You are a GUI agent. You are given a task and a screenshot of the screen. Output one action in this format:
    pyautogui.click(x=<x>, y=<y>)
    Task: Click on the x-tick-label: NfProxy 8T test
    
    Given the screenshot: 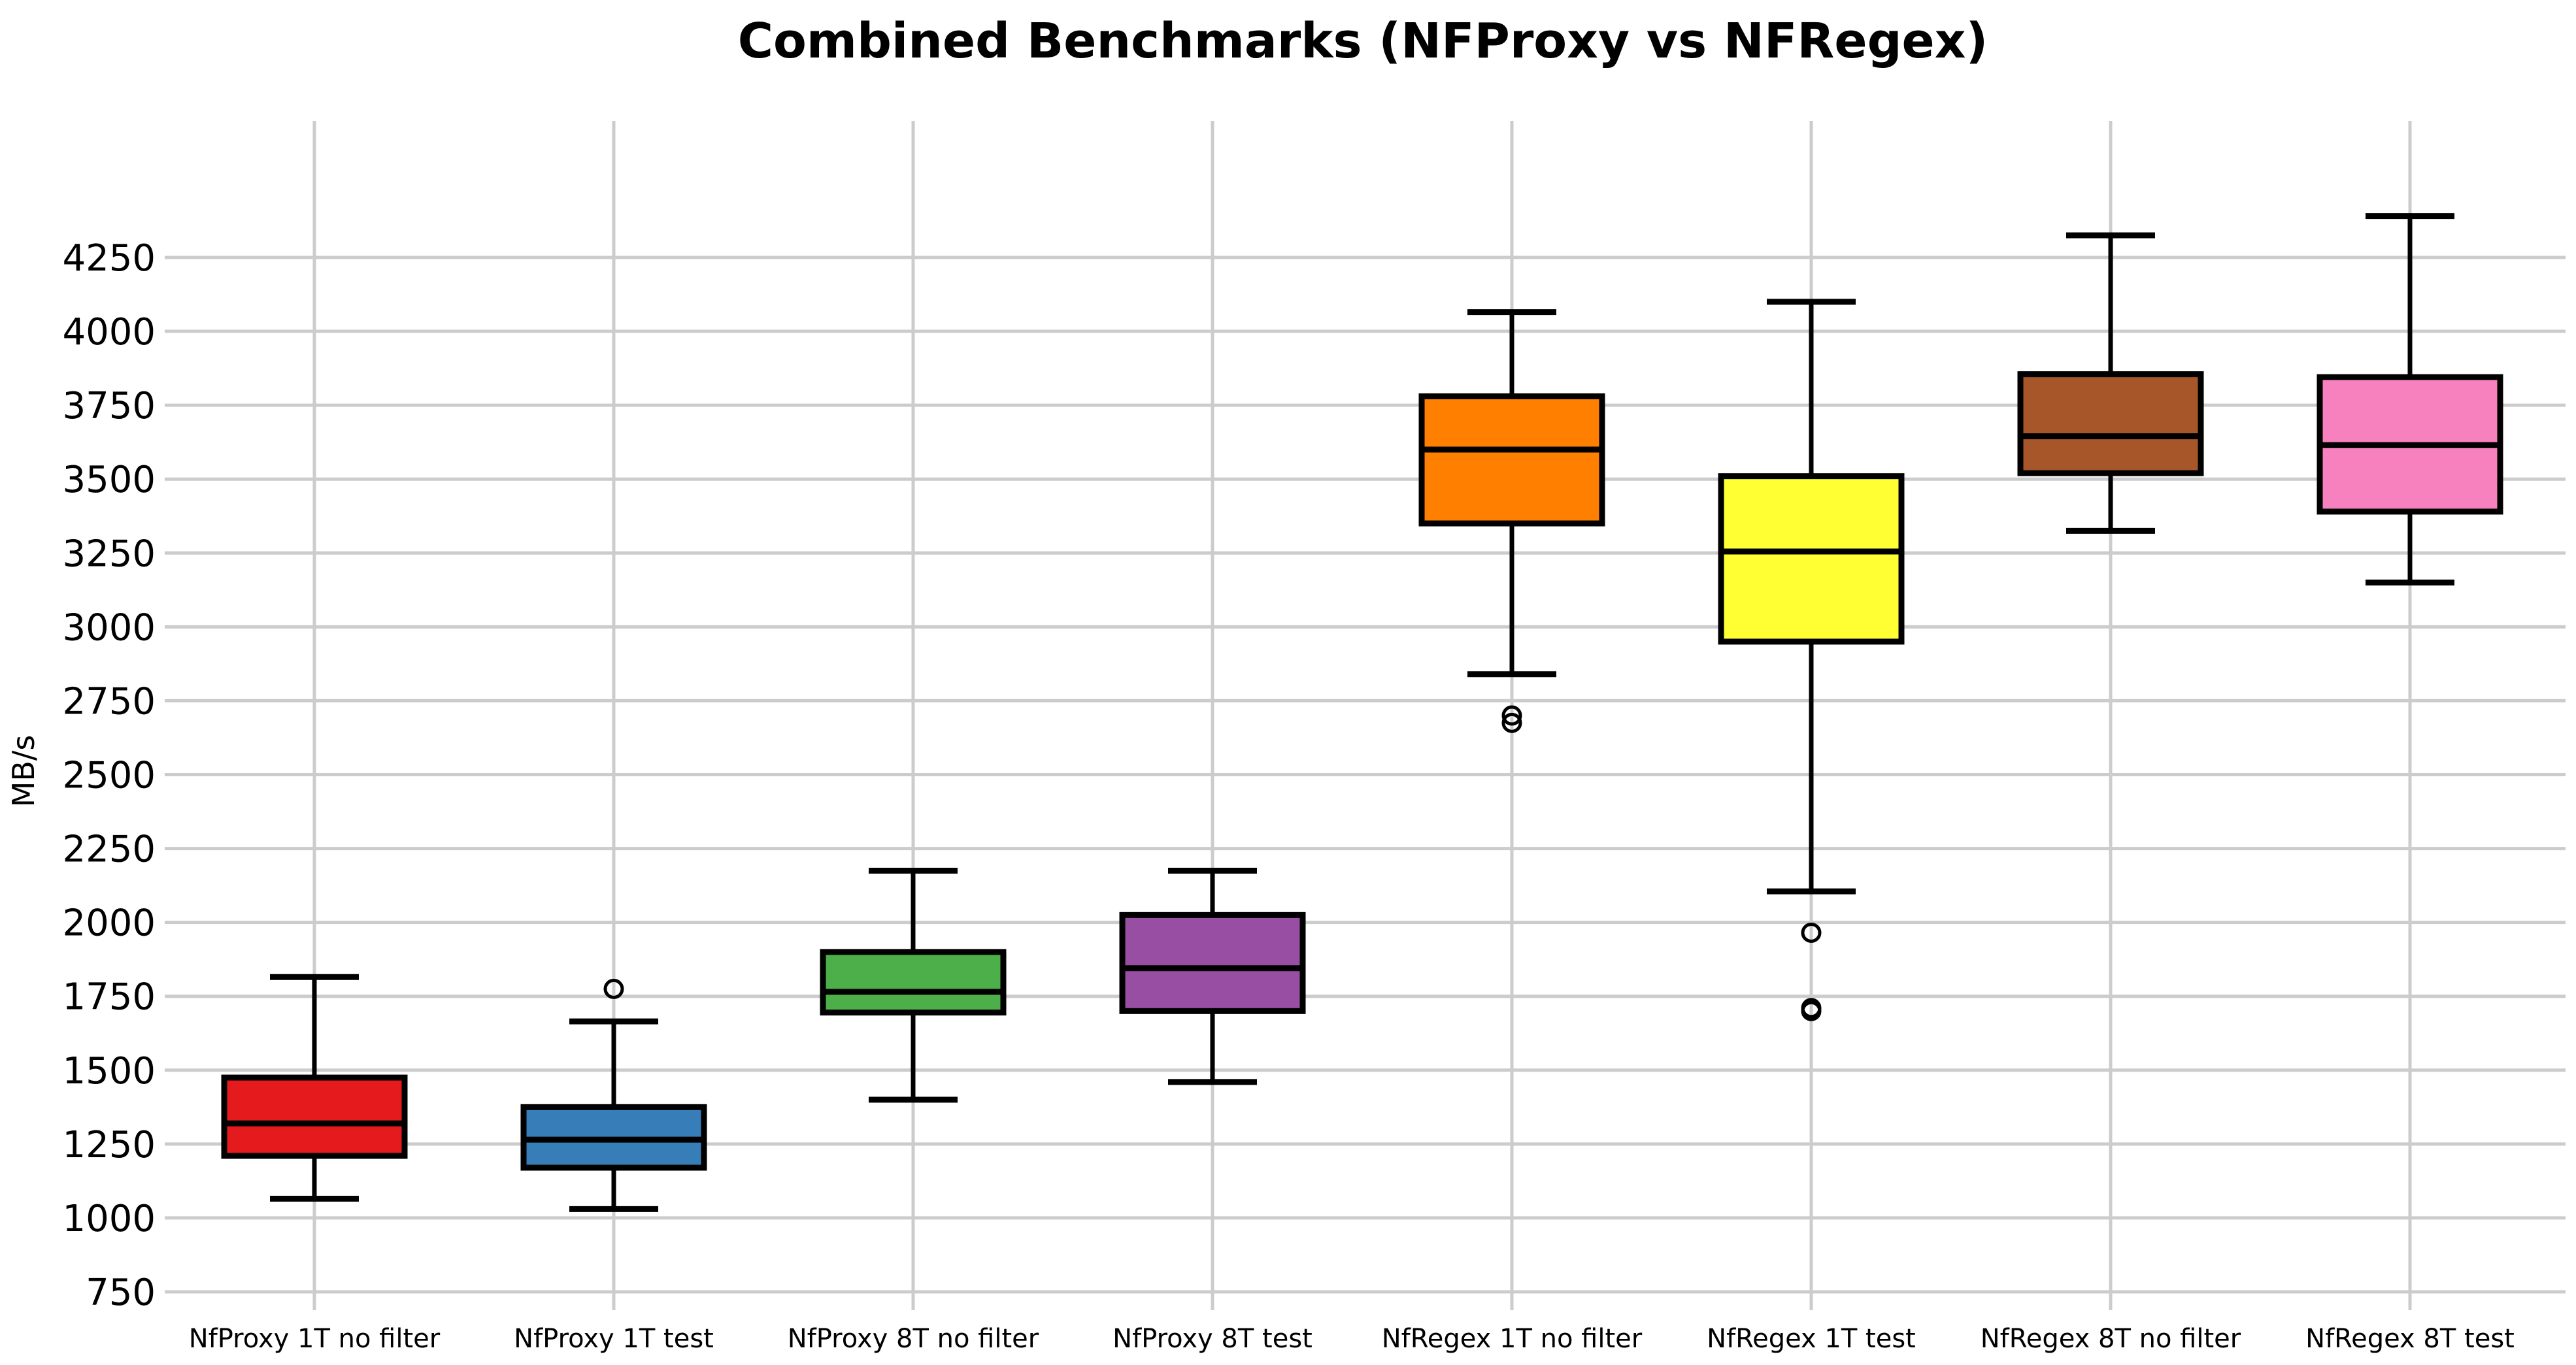 What is the action you would take?
    pyautogui.click(x=1213, y=1339)
    